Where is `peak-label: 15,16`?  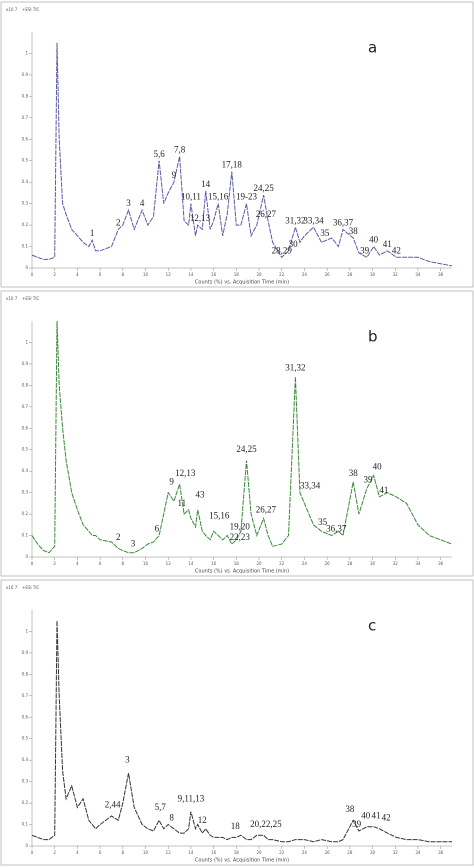
peak-label: 15,16 is located at coordinates (218, 197).